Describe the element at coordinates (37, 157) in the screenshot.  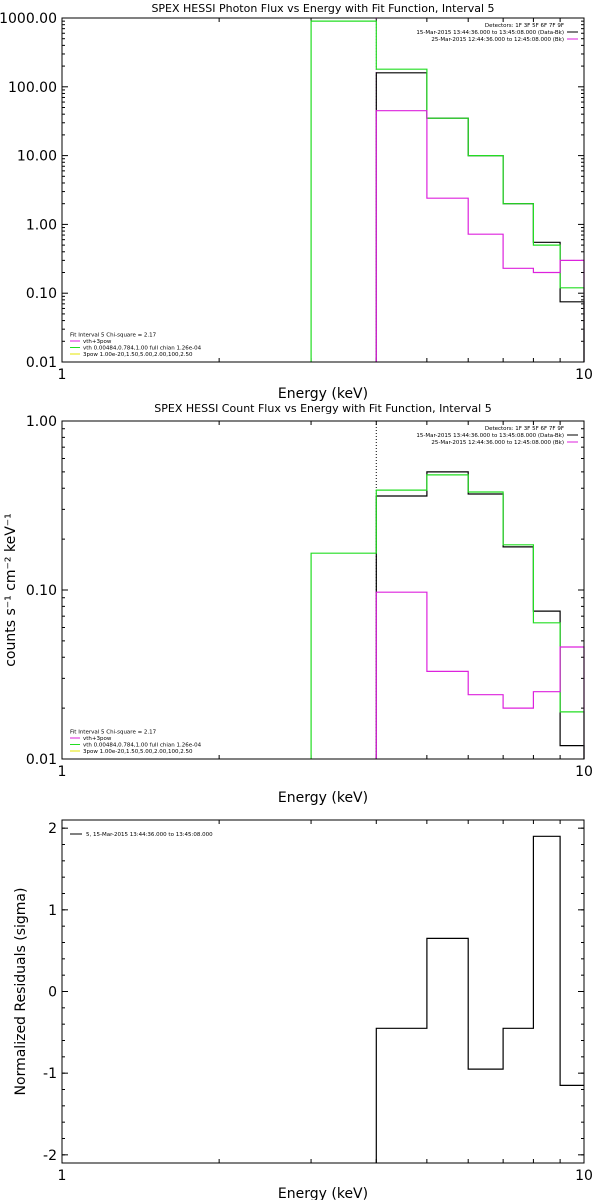
I see `y-tick-label: 10.00` at that location.